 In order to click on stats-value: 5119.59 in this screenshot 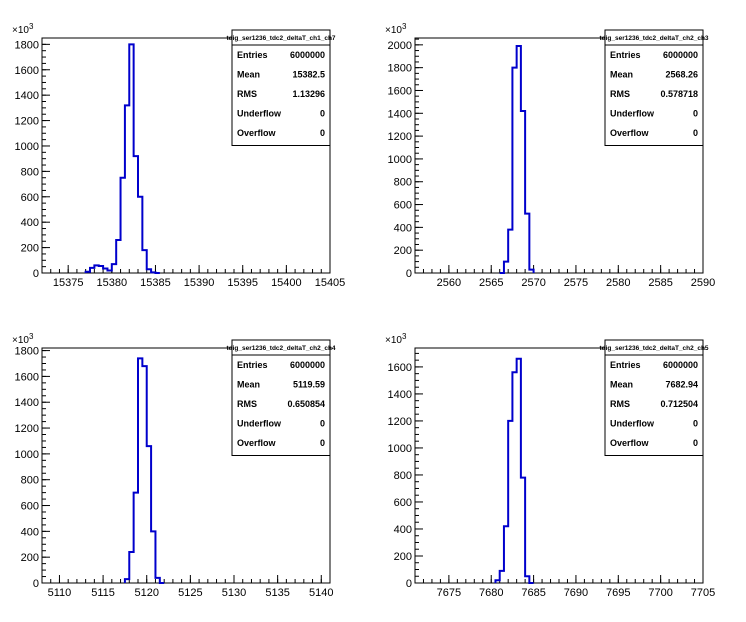, I will do `click(309, 385)`.